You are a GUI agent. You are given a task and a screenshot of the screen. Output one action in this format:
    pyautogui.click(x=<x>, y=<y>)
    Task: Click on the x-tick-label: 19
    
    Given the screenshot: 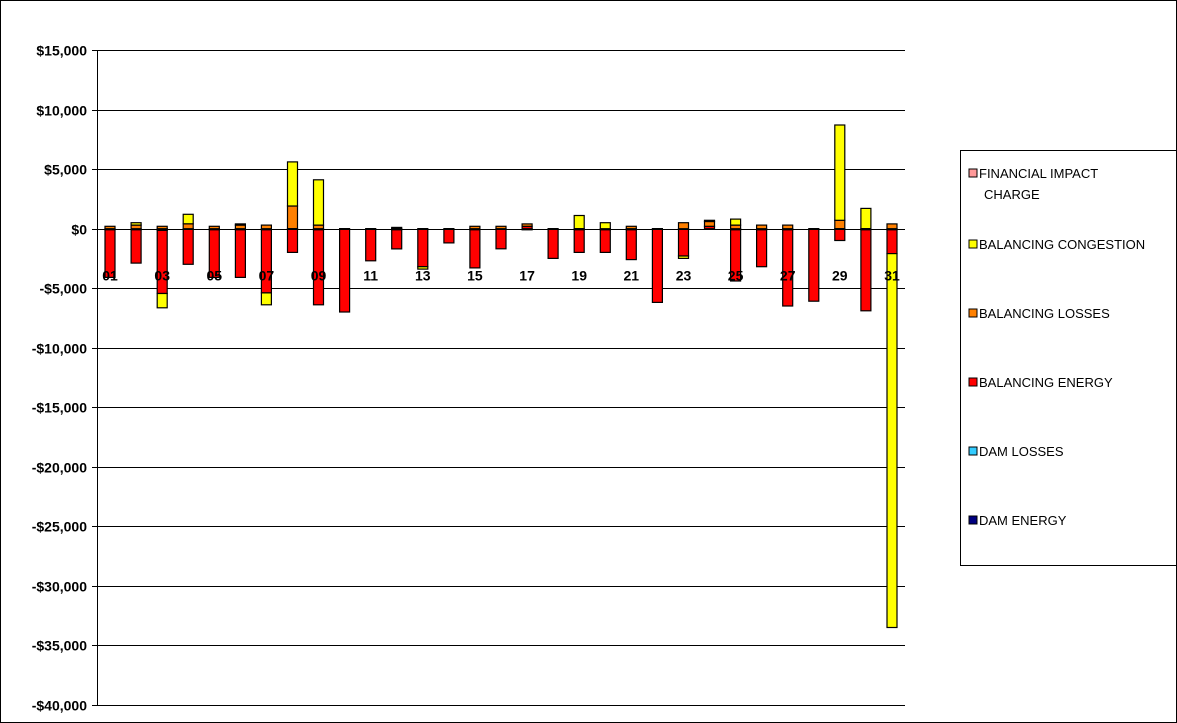 What is the action you would take?
    pyautogui.click(x=579, y=276)
    